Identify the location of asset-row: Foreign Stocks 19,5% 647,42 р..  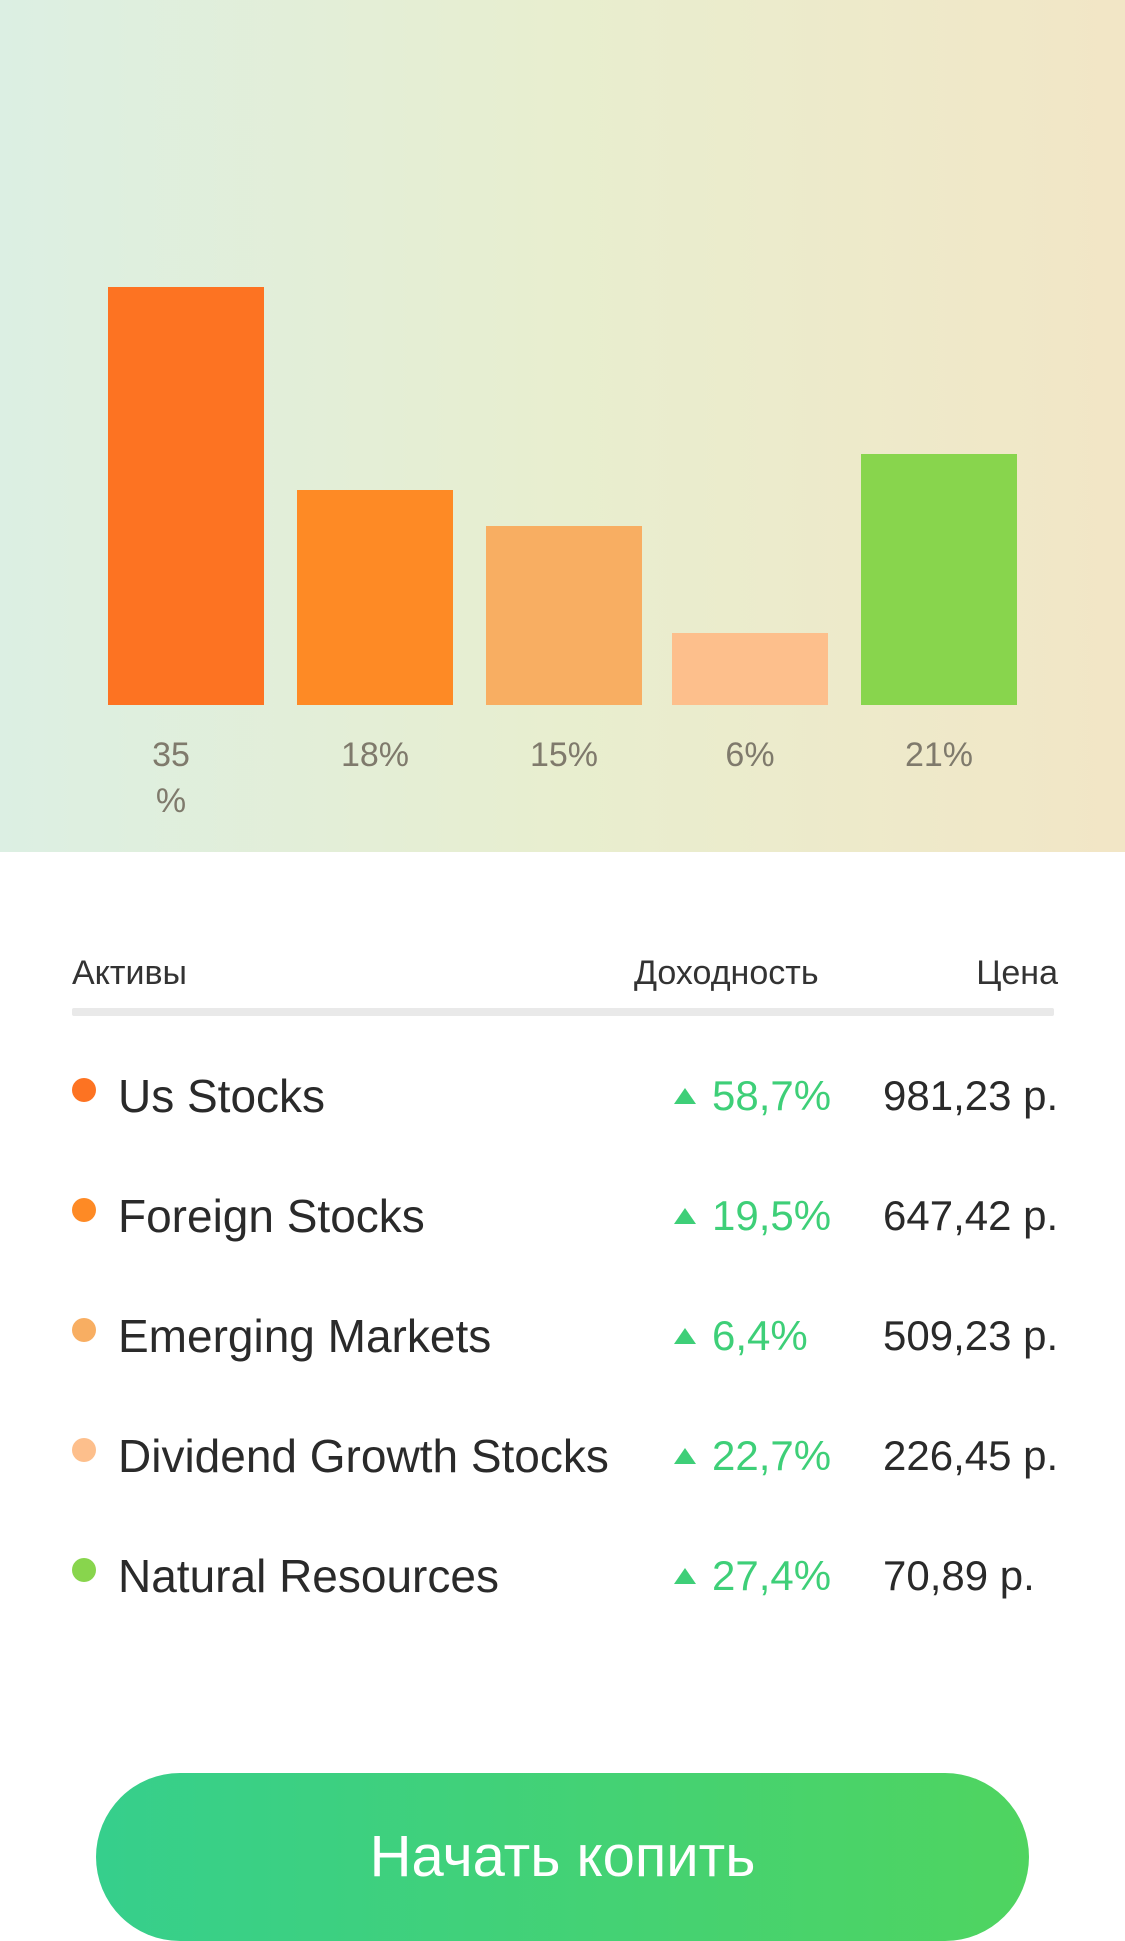
(562, 1216).